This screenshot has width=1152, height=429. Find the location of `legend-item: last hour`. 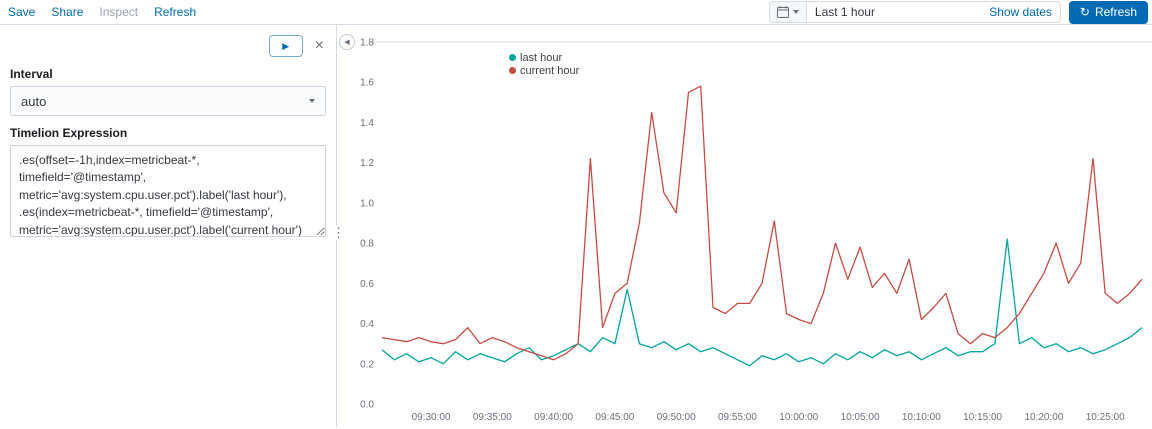

legend-item: last hour is located at coordinates (544, 57).